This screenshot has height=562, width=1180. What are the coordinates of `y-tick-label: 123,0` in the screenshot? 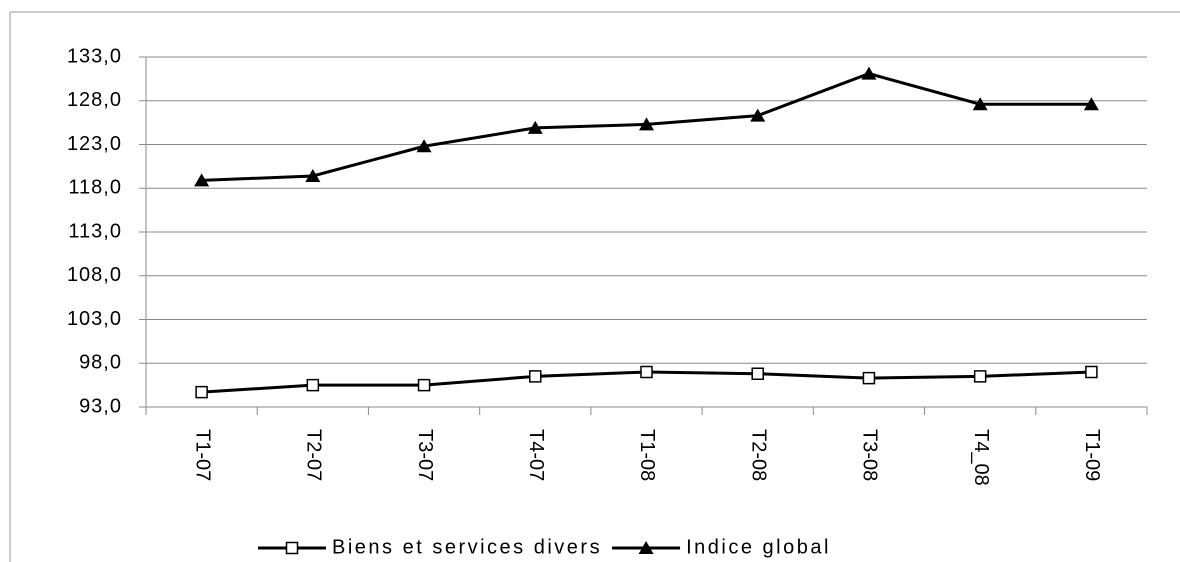 It's located at (94, 144).